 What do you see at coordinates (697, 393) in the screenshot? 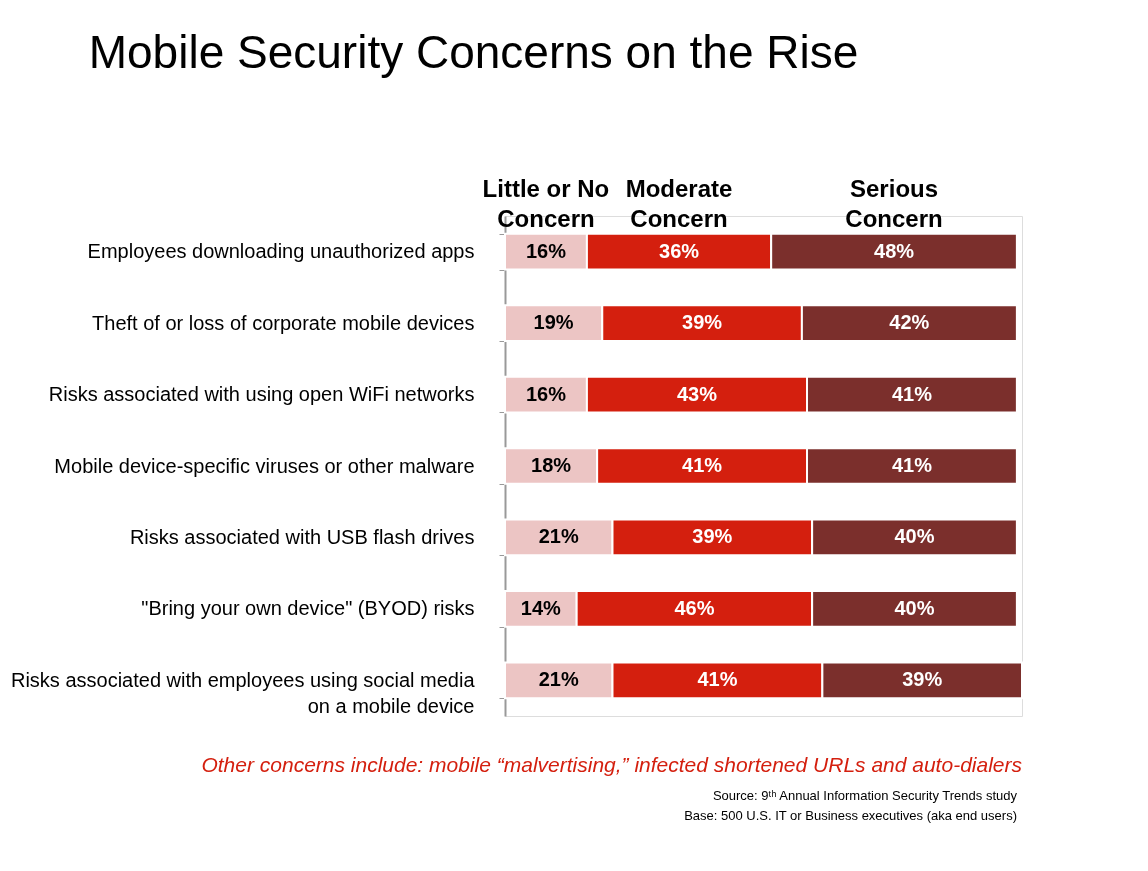
I see `data-label: 43%` at bounding box center [697, 393].